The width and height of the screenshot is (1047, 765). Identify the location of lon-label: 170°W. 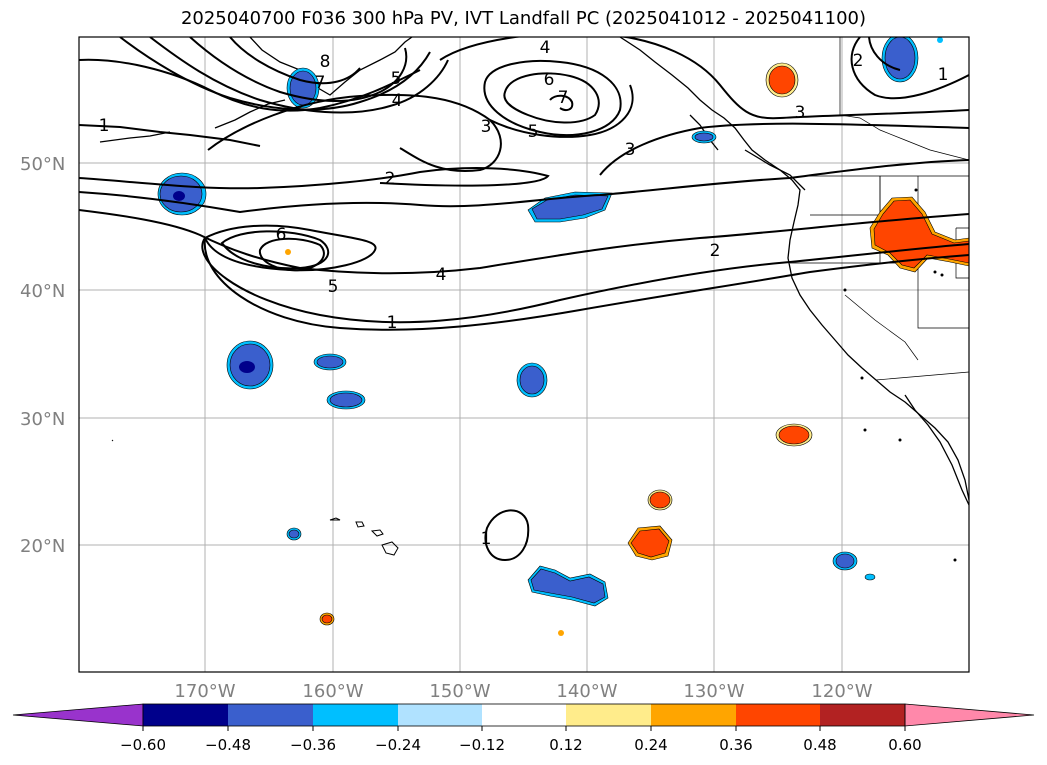
(204, 691).